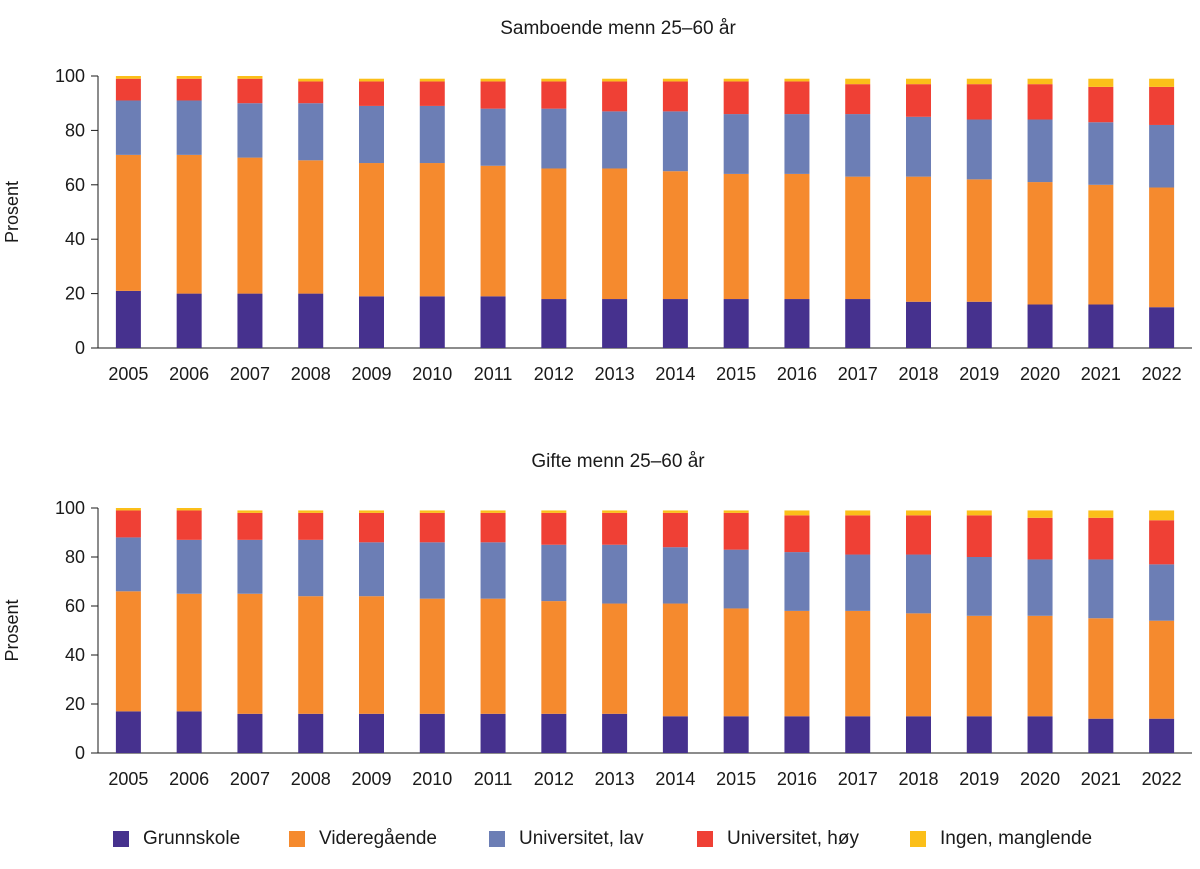  Describe the element at coordinates (75, 606) in the screenshot. I see `y-tick-label: 60` at that location.